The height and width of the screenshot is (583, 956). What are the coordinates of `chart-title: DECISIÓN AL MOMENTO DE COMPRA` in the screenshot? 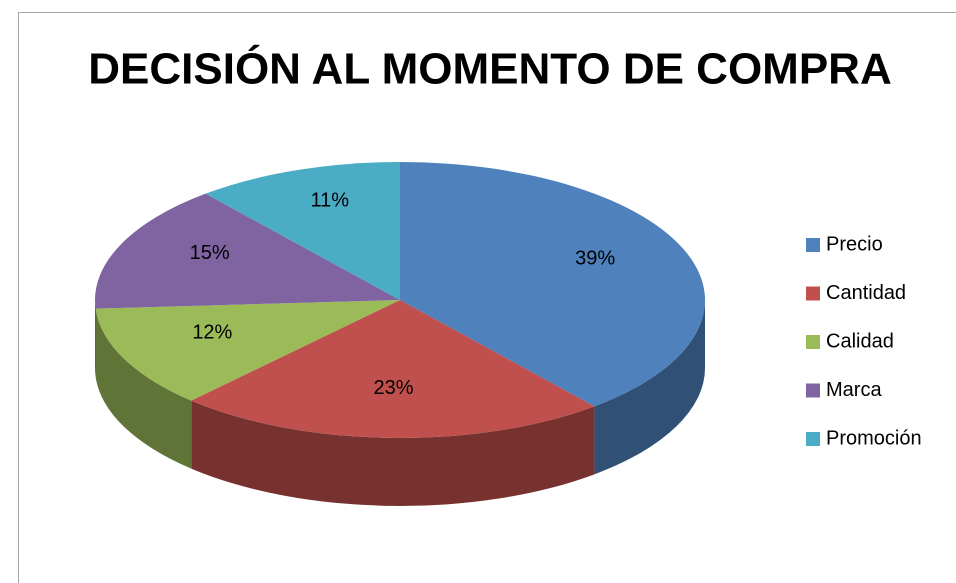 It's located at (489, 69).